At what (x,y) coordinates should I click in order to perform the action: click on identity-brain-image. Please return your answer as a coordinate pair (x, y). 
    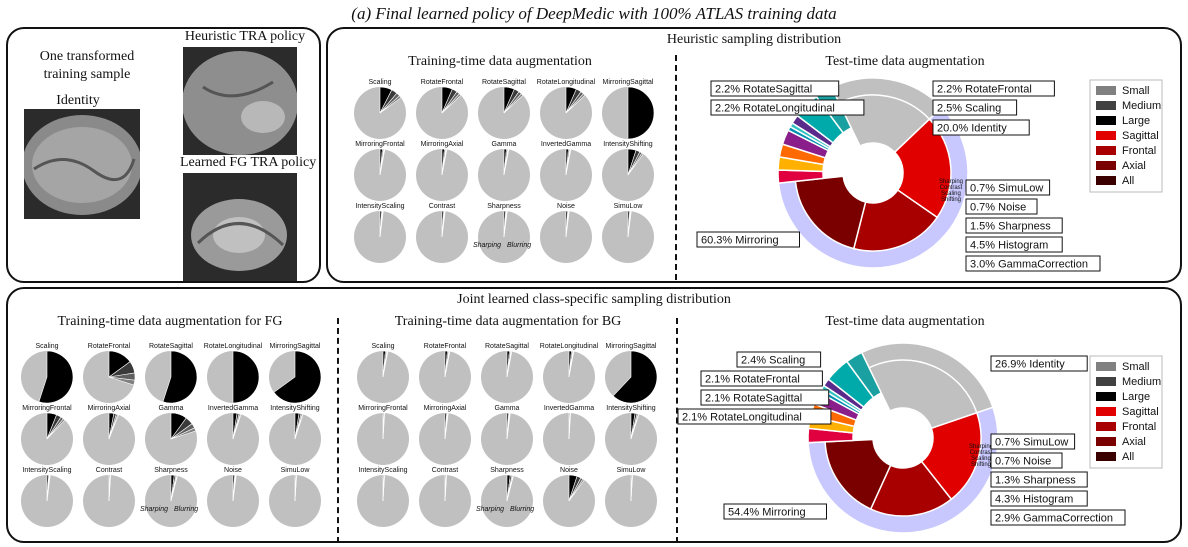
    Looking at the image, I should click on (82, 164).